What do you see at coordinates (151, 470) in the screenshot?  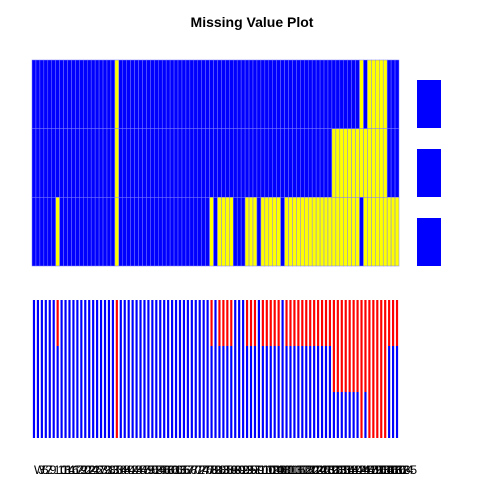 I see `x-tick-label: 50` at bounding box center [151, 470].